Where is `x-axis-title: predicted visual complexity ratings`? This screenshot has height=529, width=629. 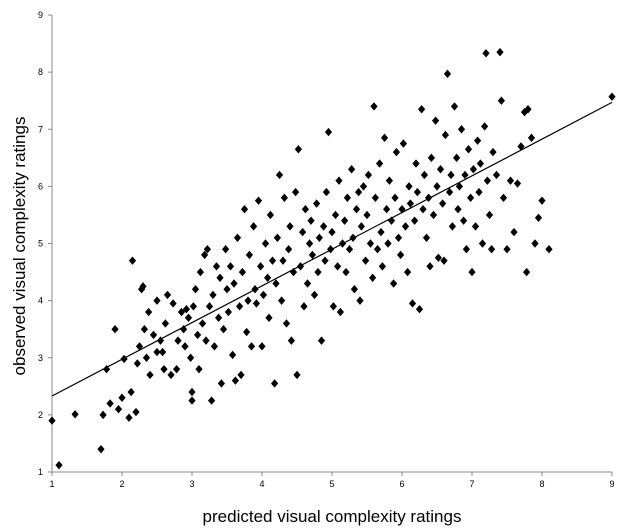 x-axis-title: predicted visual complexity ratings is located at coordinates (332, 516).